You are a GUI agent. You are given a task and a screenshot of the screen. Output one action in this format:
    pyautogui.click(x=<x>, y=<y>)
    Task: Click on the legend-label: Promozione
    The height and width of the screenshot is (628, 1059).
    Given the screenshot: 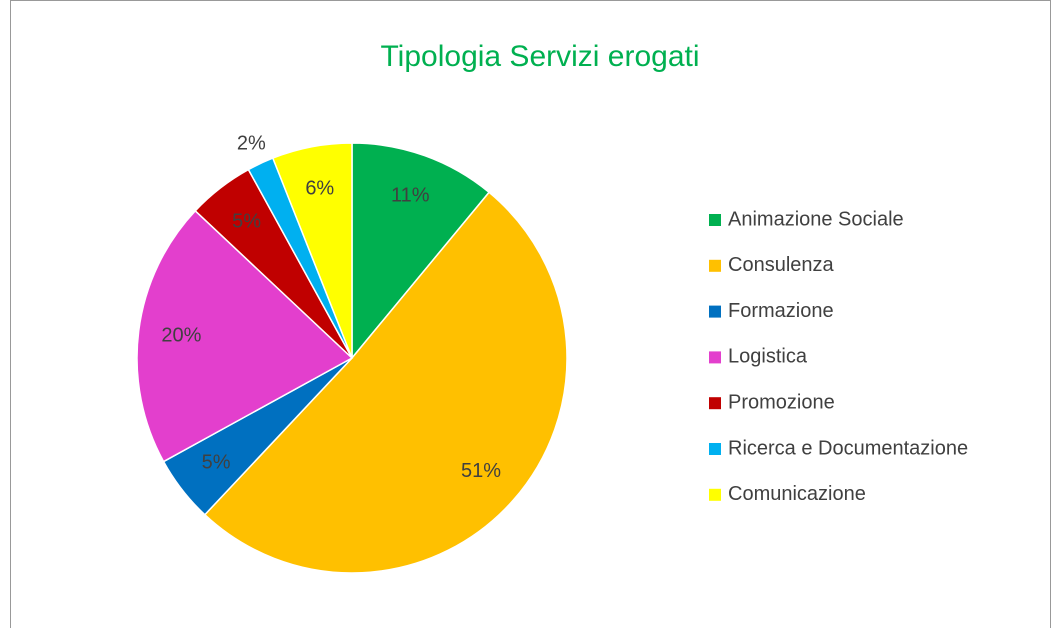 What is the action you would take?
    pyautogui.click(x=781, y=402)
    